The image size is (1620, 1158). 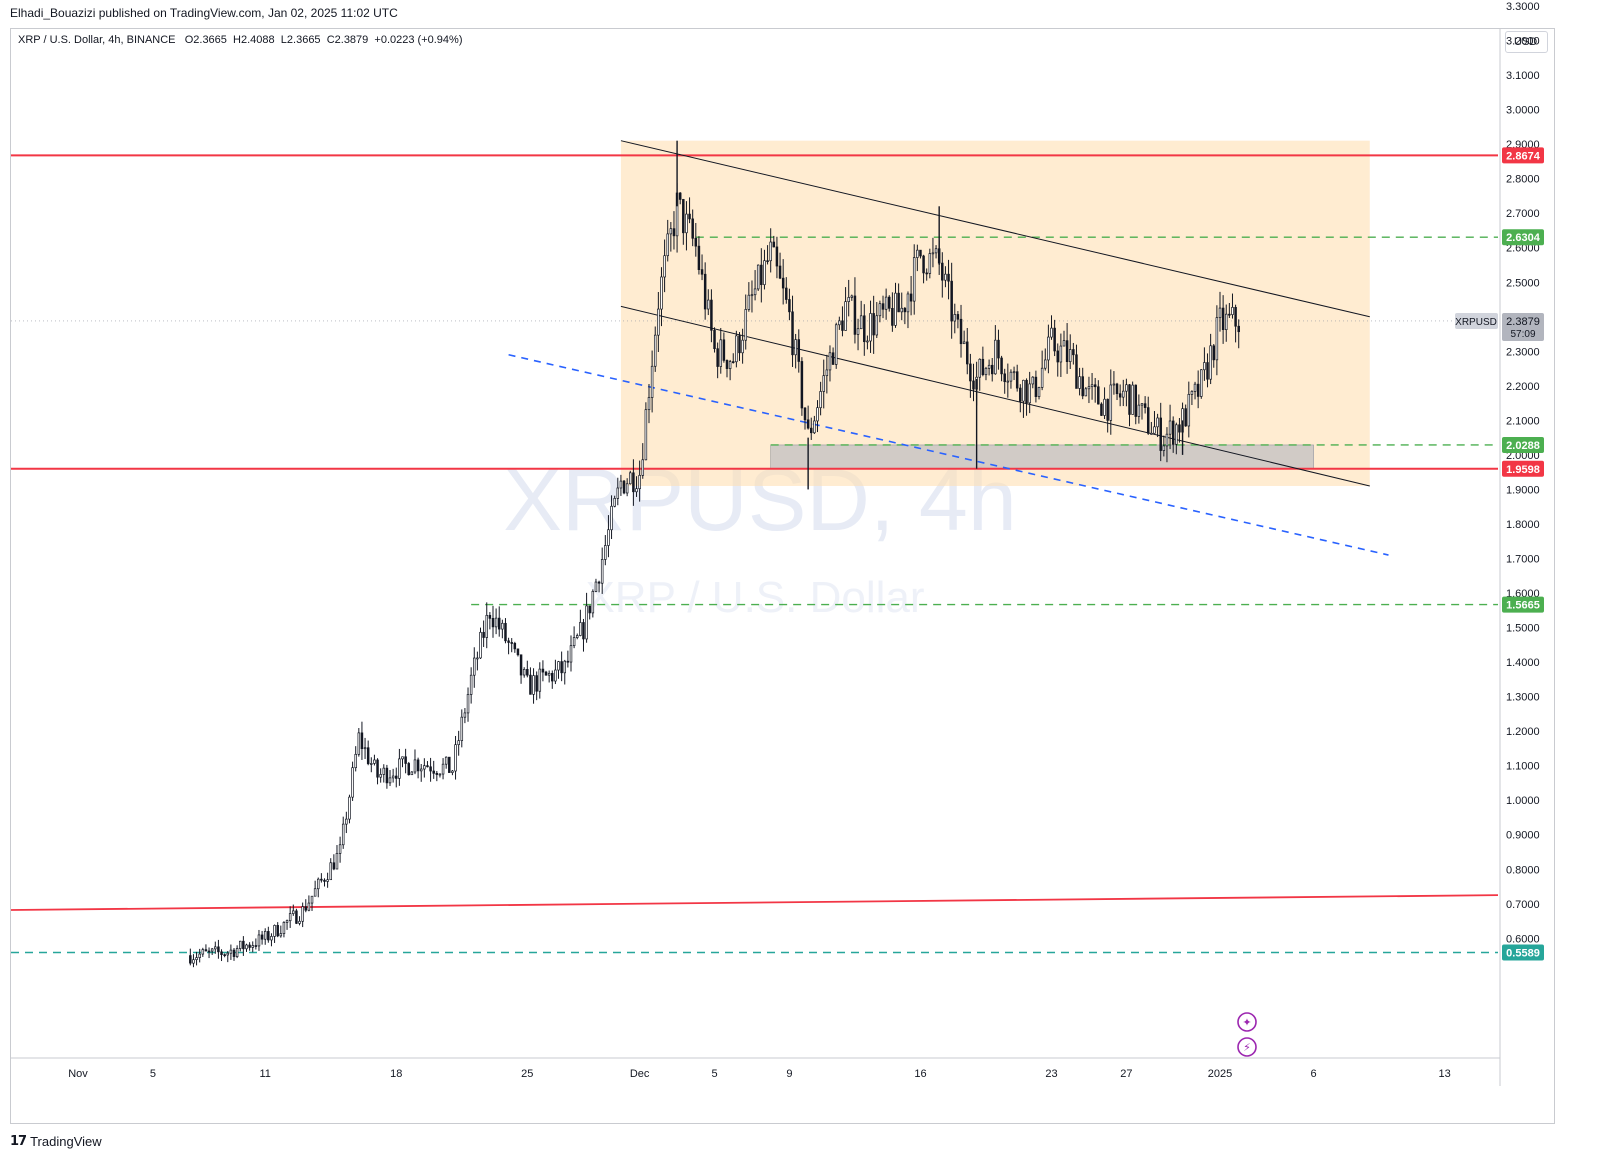 I want to click on legend-high-label: H, so click(x=237, y=40).